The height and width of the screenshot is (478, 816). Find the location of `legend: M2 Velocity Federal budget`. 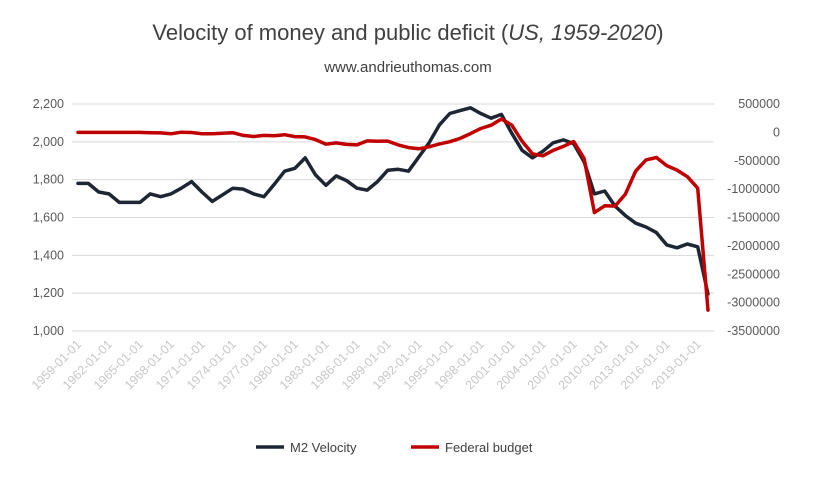

legend: M2 Velocity Federal budget is located at coordinates (394, 447).